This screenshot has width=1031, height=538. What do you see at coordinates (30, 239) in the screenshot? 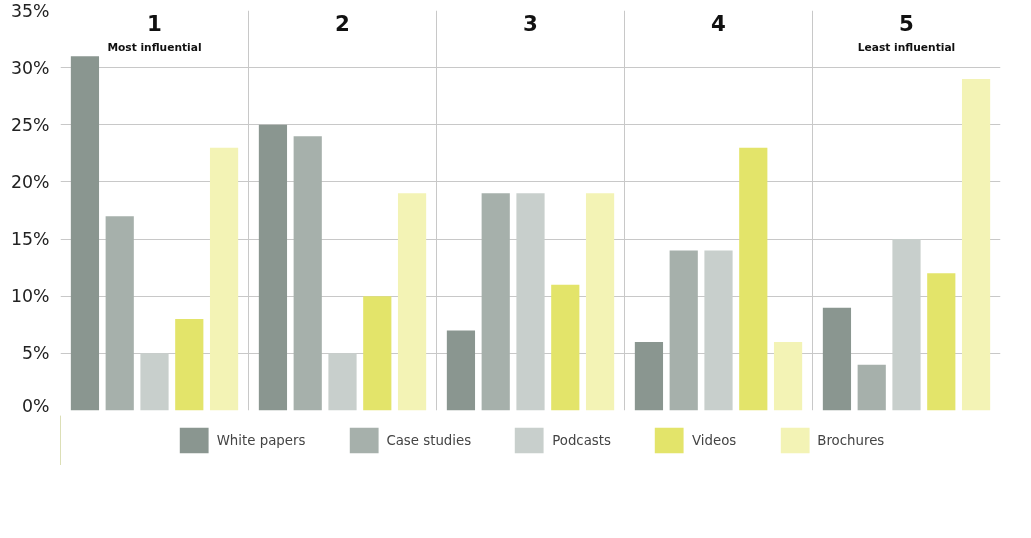
I see `y-tick-label: 15%` at bounding box center [30, 239].